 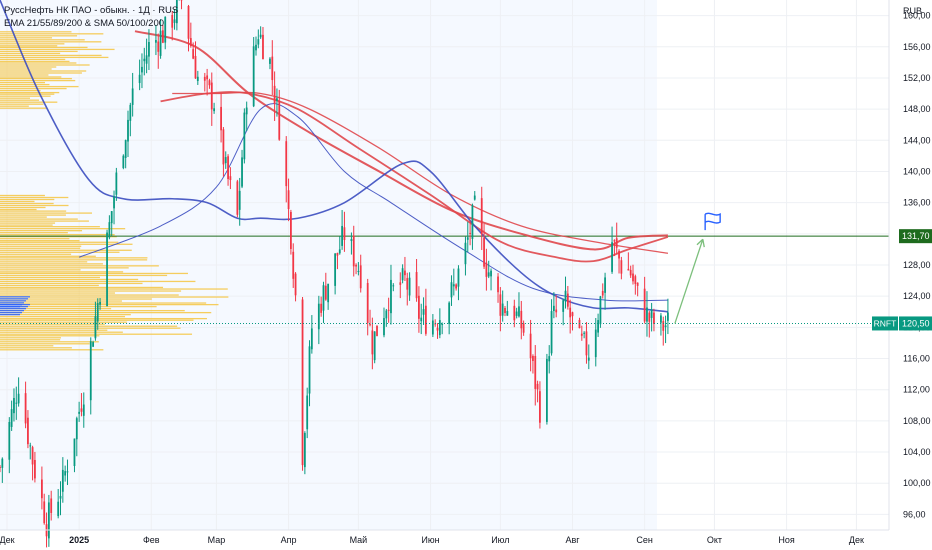 I want to click on arrow-head, so click(x=703, y=243).